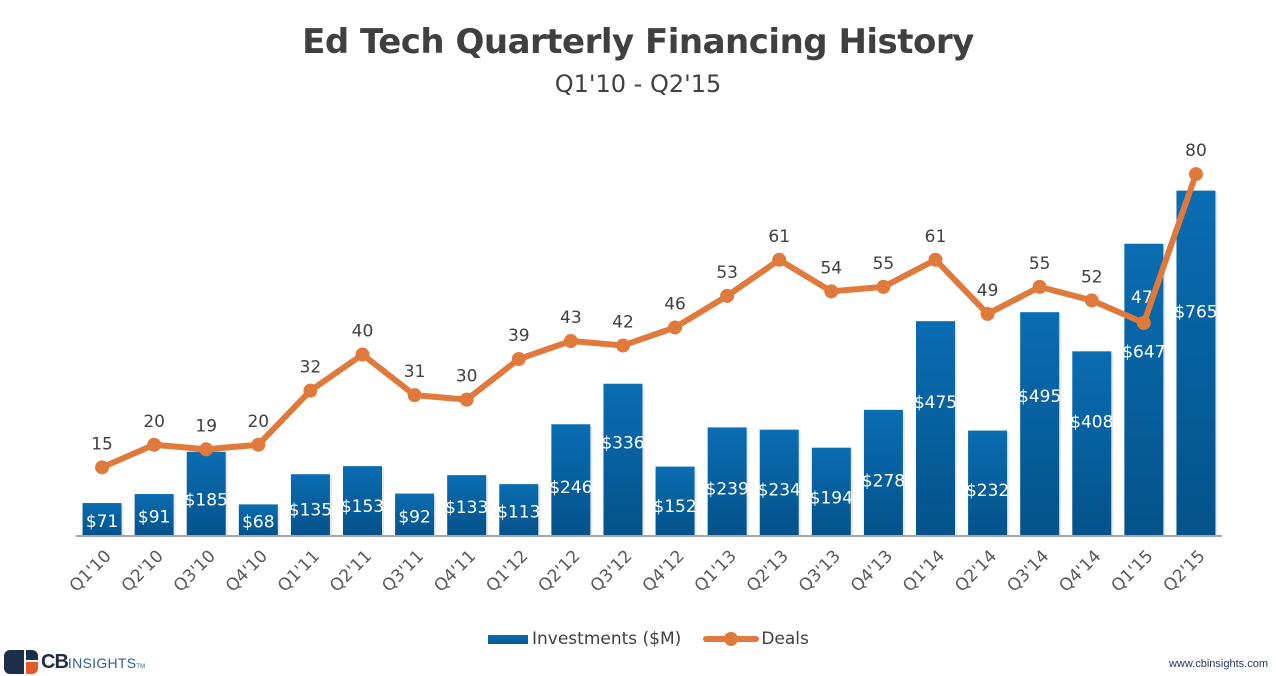  I want to click on legend: Investments ($M) Deals, so click(659, 639).